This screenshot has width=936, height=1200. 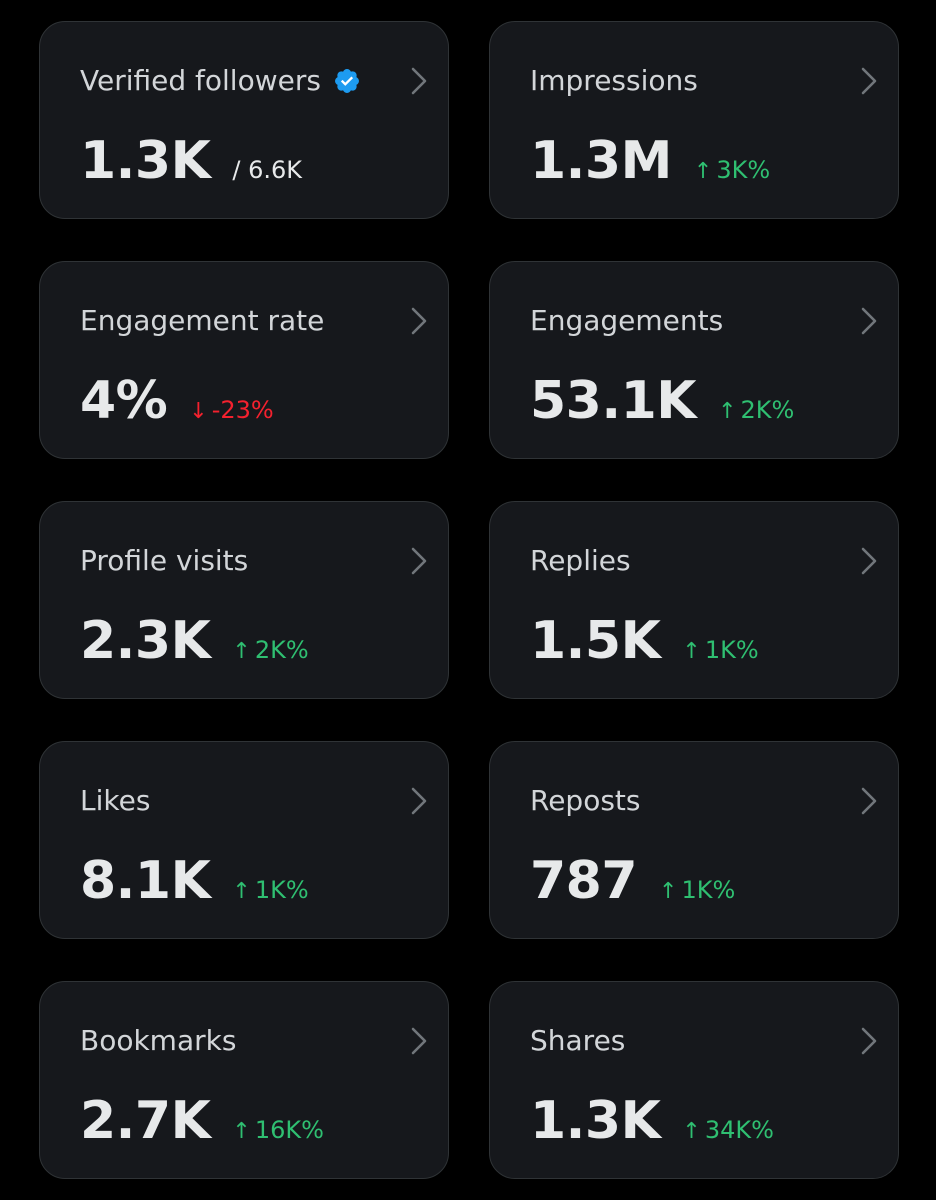 I want to click on card-label-row: Shares, so click(x=577, y=1041).